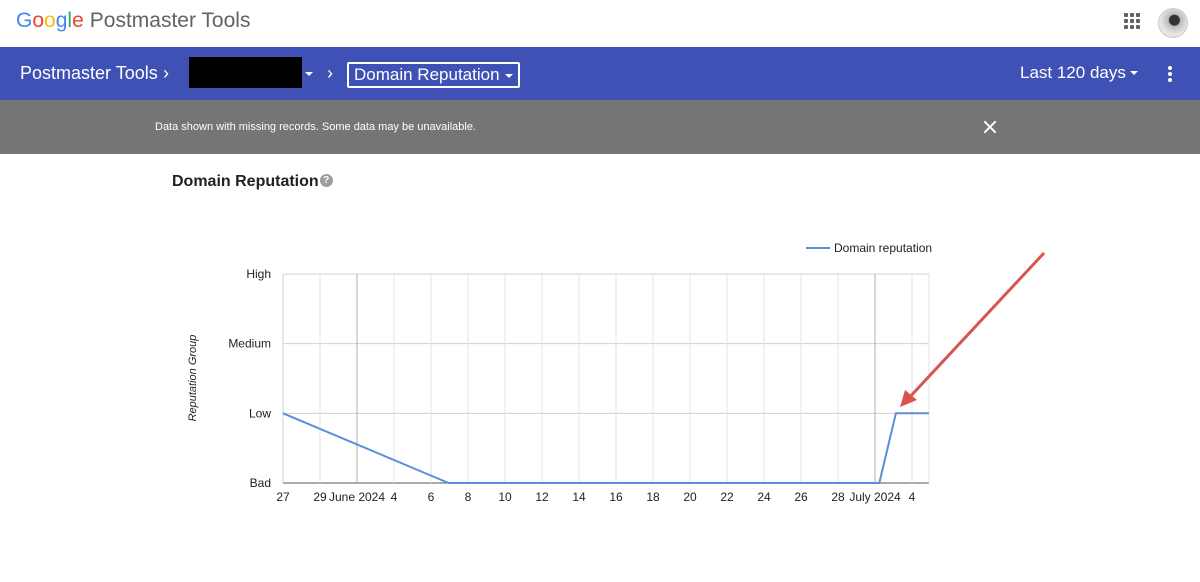 The image size is (1200, 582). What do you see at coordinates (727, 497) in the screenshot?
I see `x-tick-label: 22` at bounding box center [727, 497].